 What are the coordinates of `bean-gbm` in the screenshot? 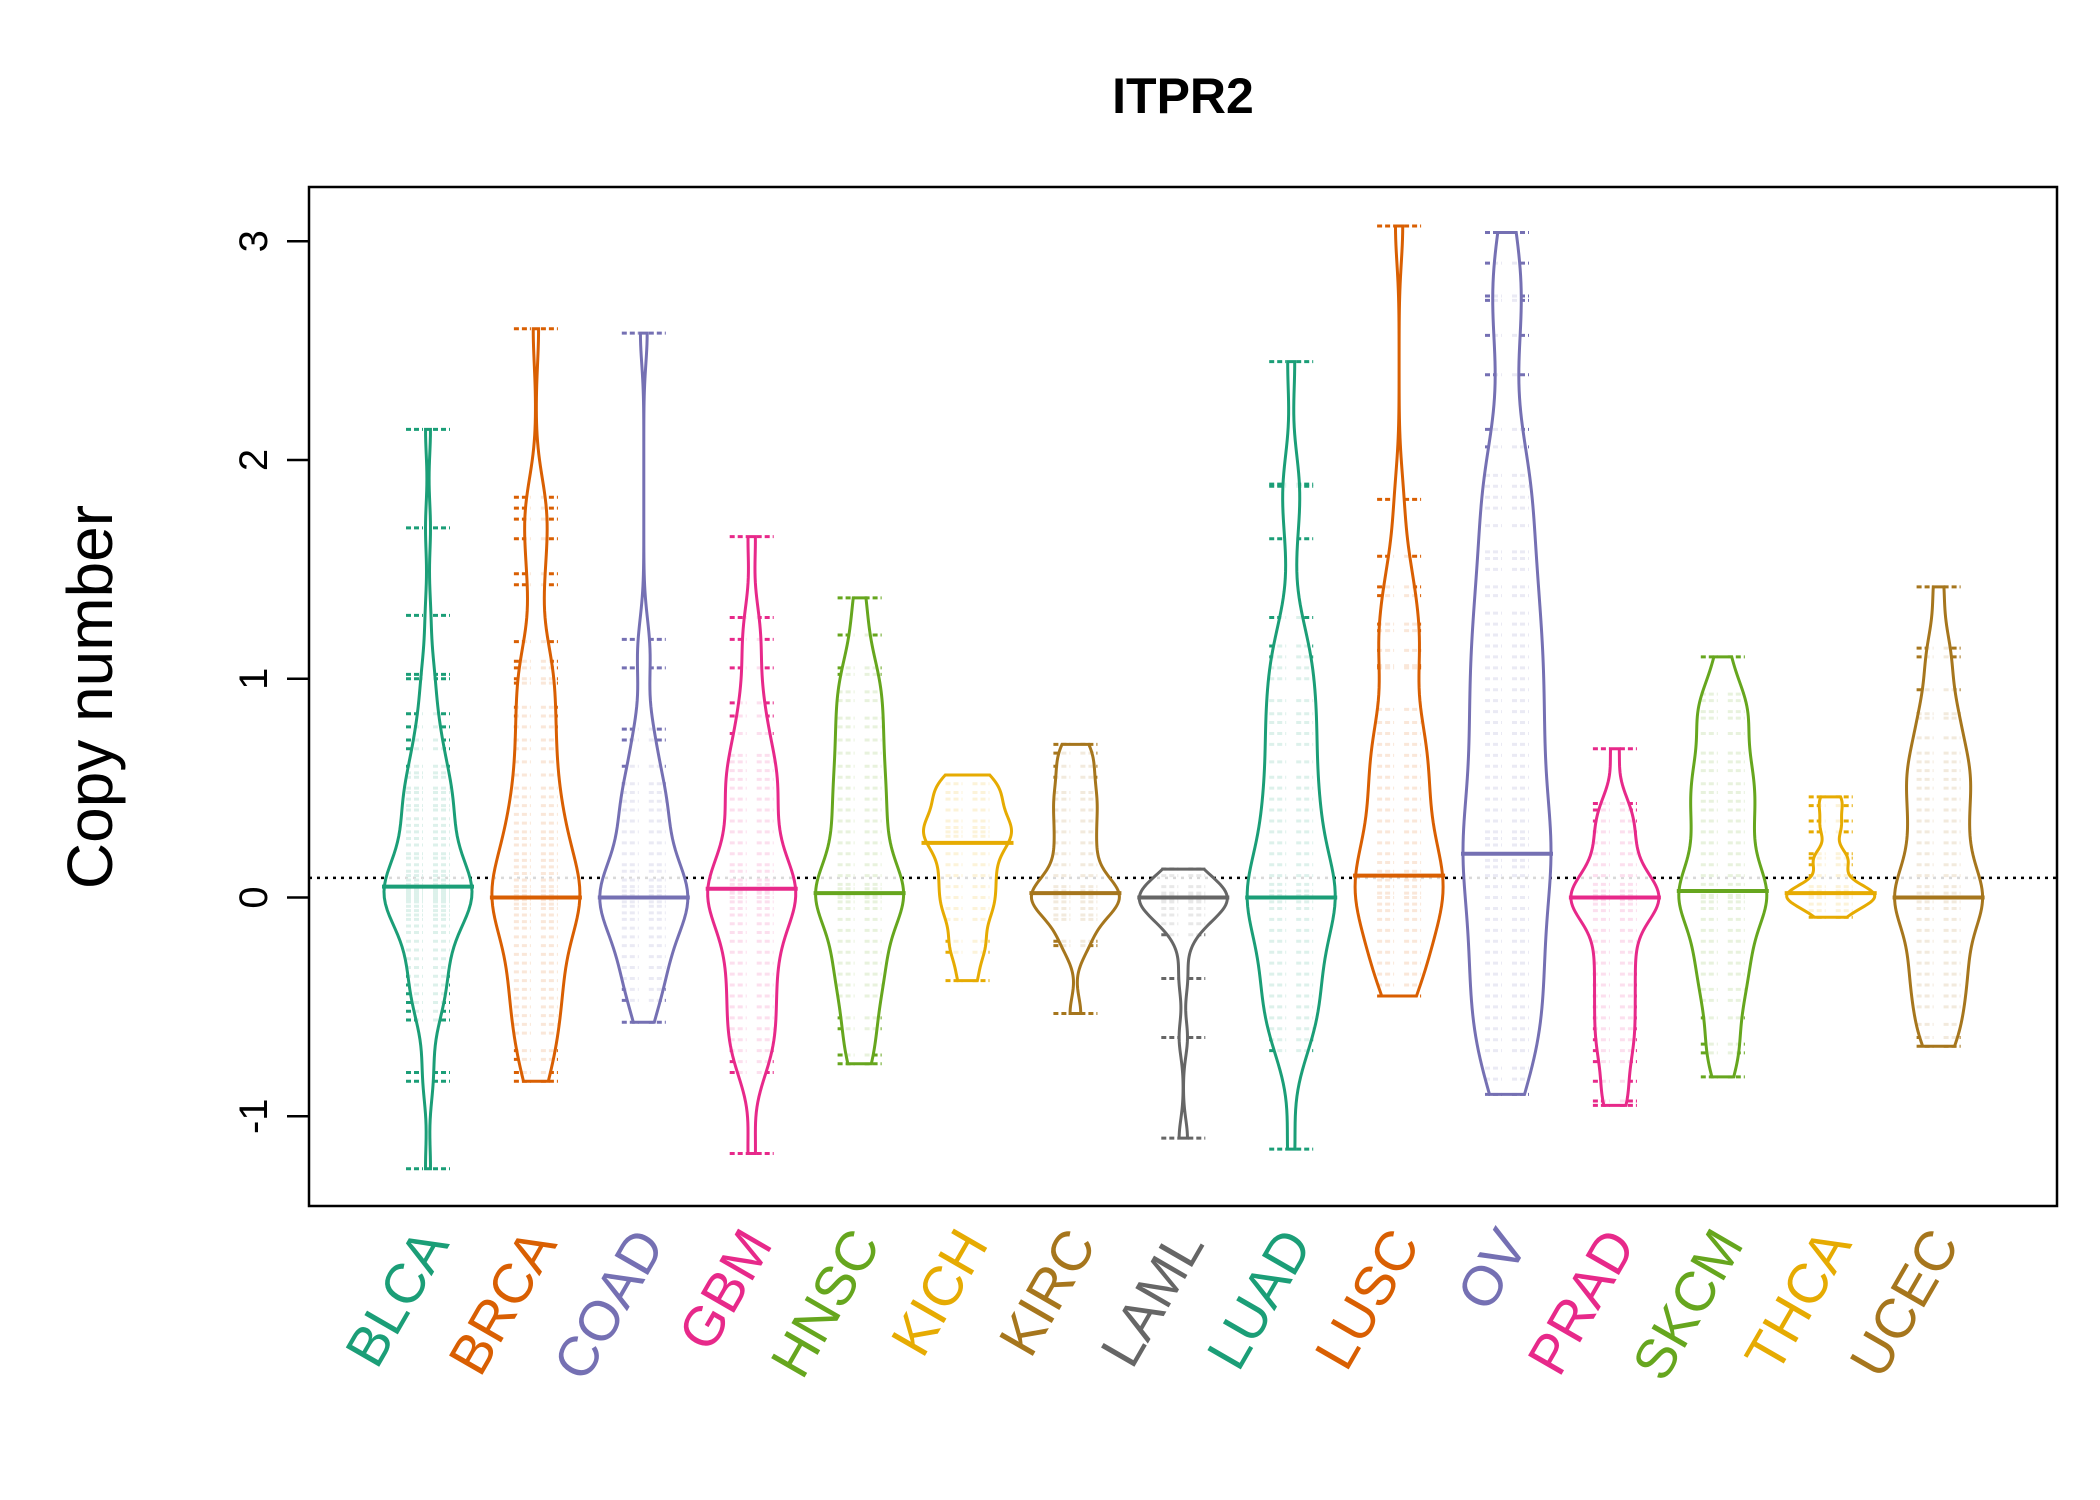 It's located at (751, 845).